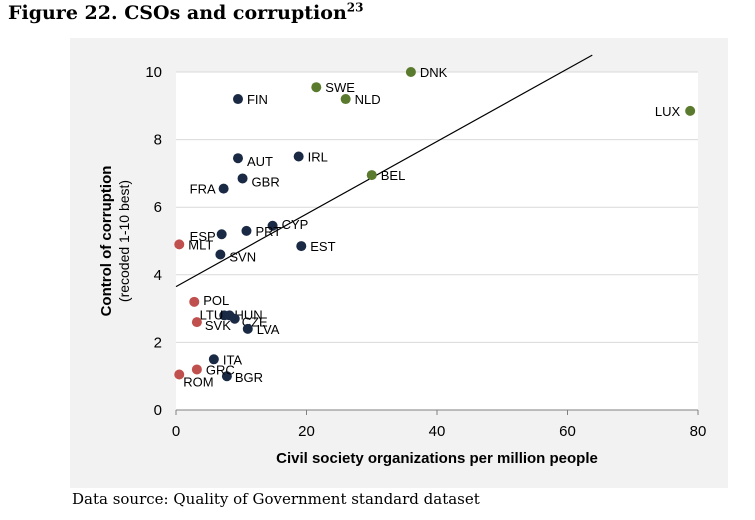 The height and width of the screenshot is (520, 755). I want to click on y-tick-label-0: 0, so click(158, 410).